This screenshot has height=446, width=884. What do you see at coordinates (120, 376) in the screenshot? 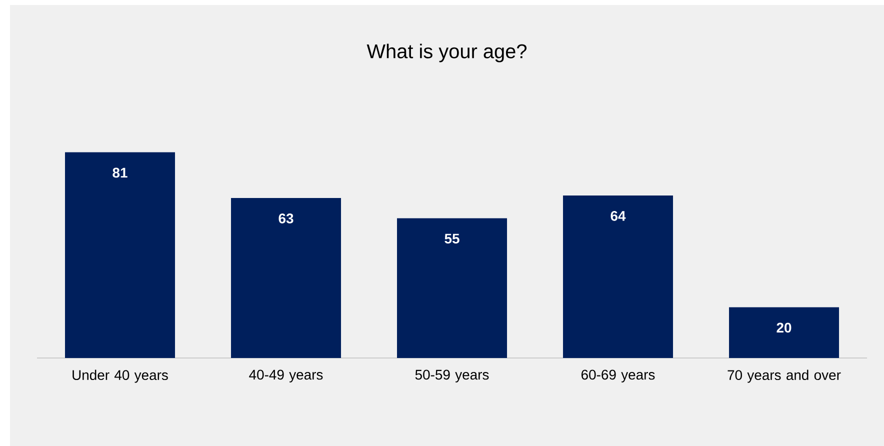
I see `x-tick-label: Under 40 years` at bounding box center [120, 376].